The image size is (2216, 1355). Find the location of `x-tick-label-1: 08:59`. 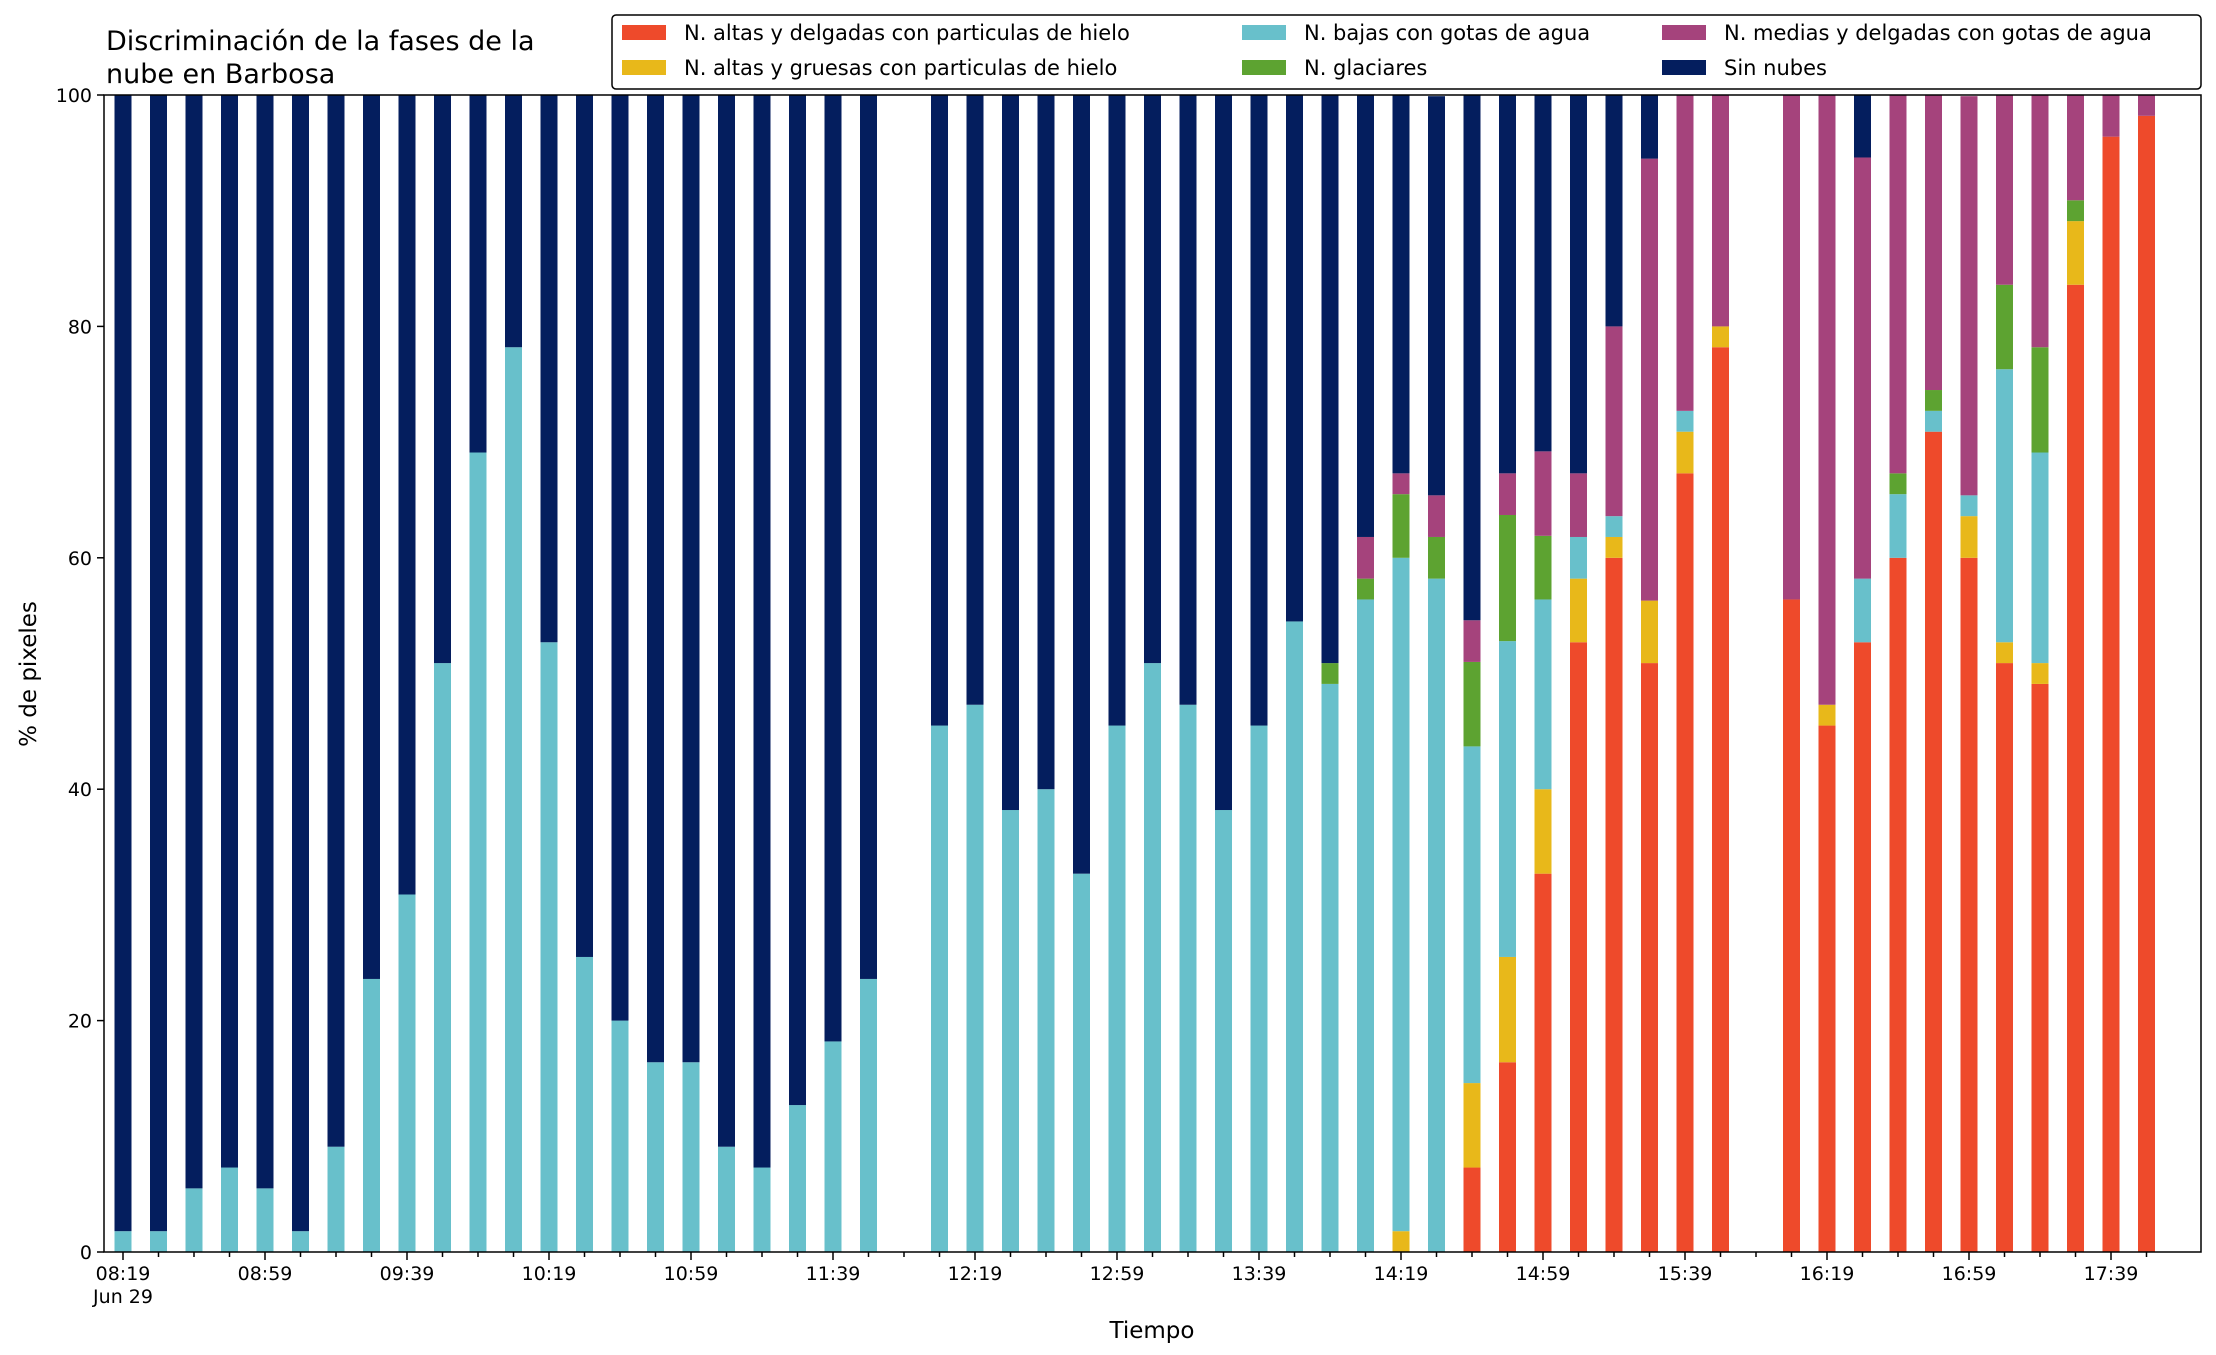

x-tick-label-1: 08:59 is located at coordinates (265, 1274).